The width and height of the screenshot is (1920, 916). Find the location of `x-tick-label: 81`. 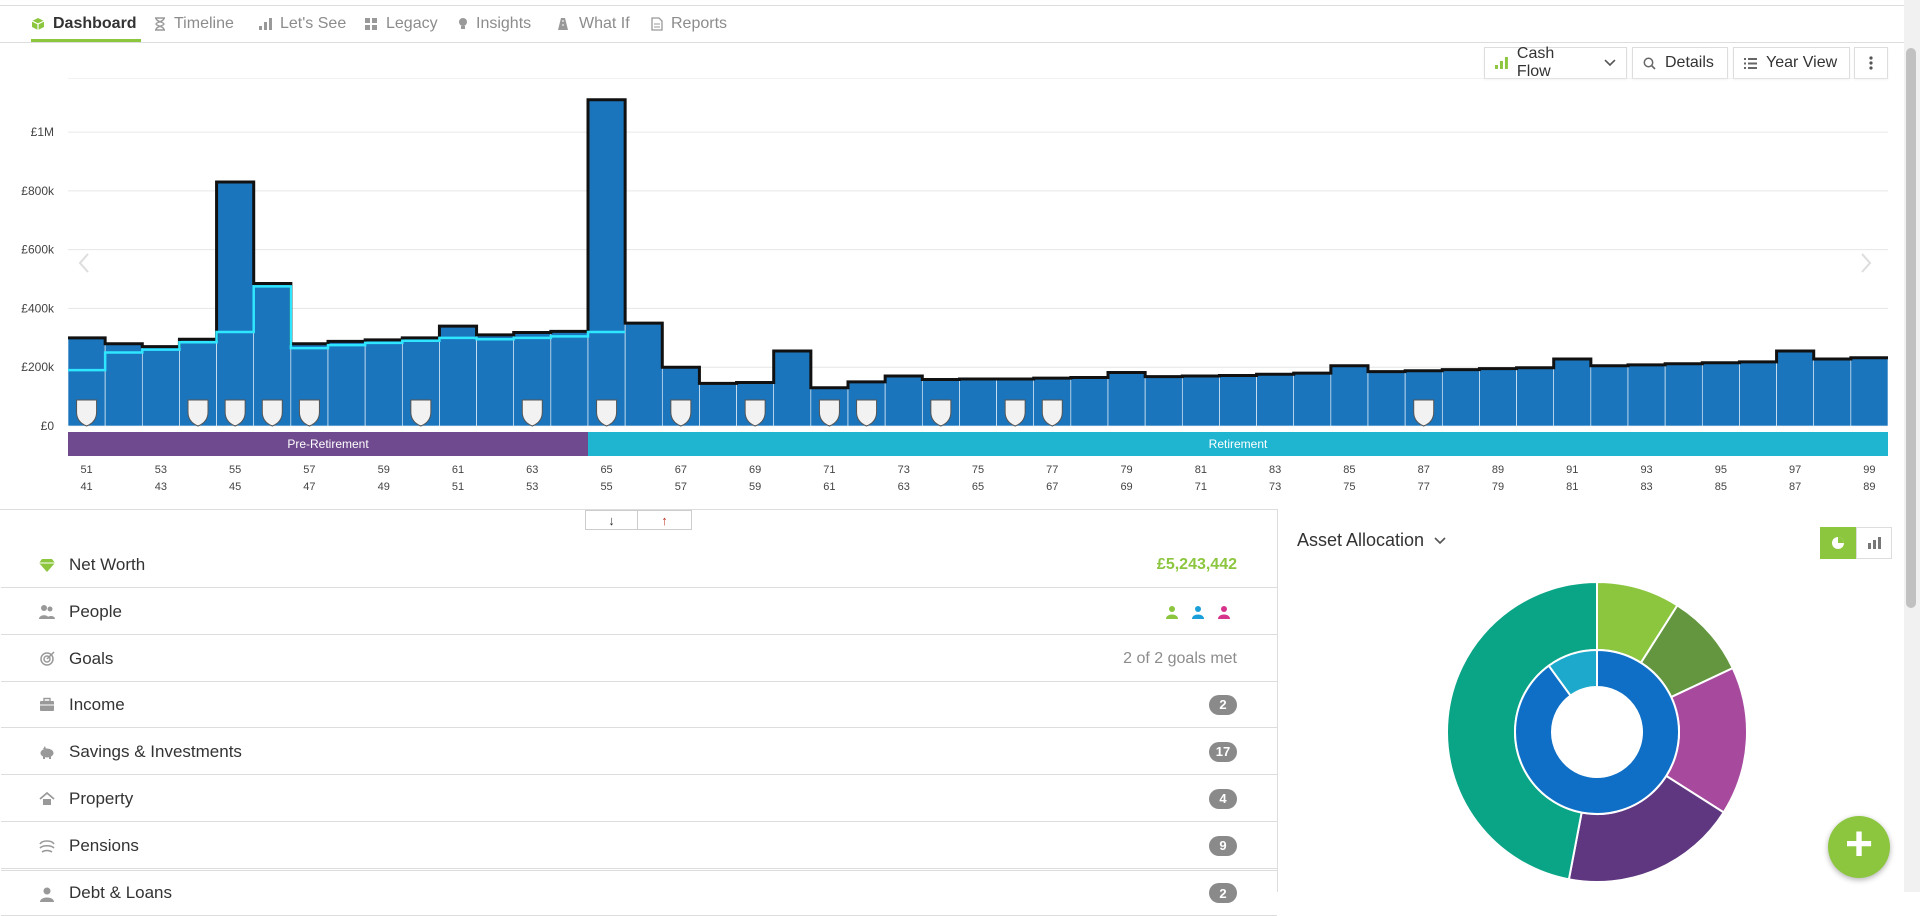

x-tick-label: 81 is located at coordinates (1201, 470).